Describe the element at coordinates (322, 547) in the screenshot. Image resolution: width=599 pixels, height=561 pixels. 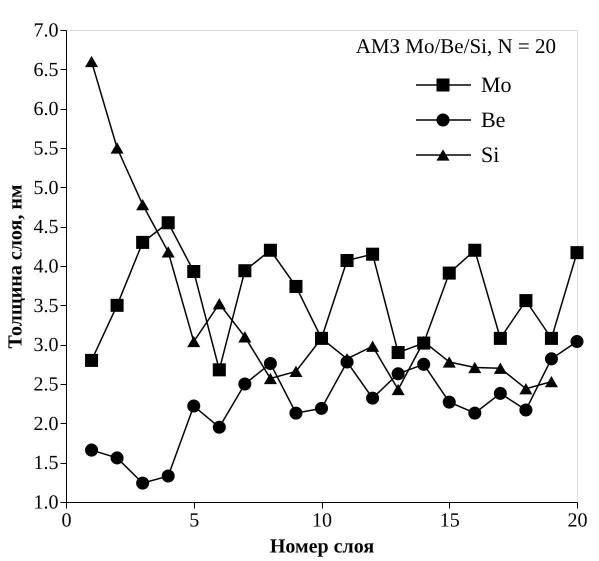
I see `x-axis-title: Номер слоя` at that location.